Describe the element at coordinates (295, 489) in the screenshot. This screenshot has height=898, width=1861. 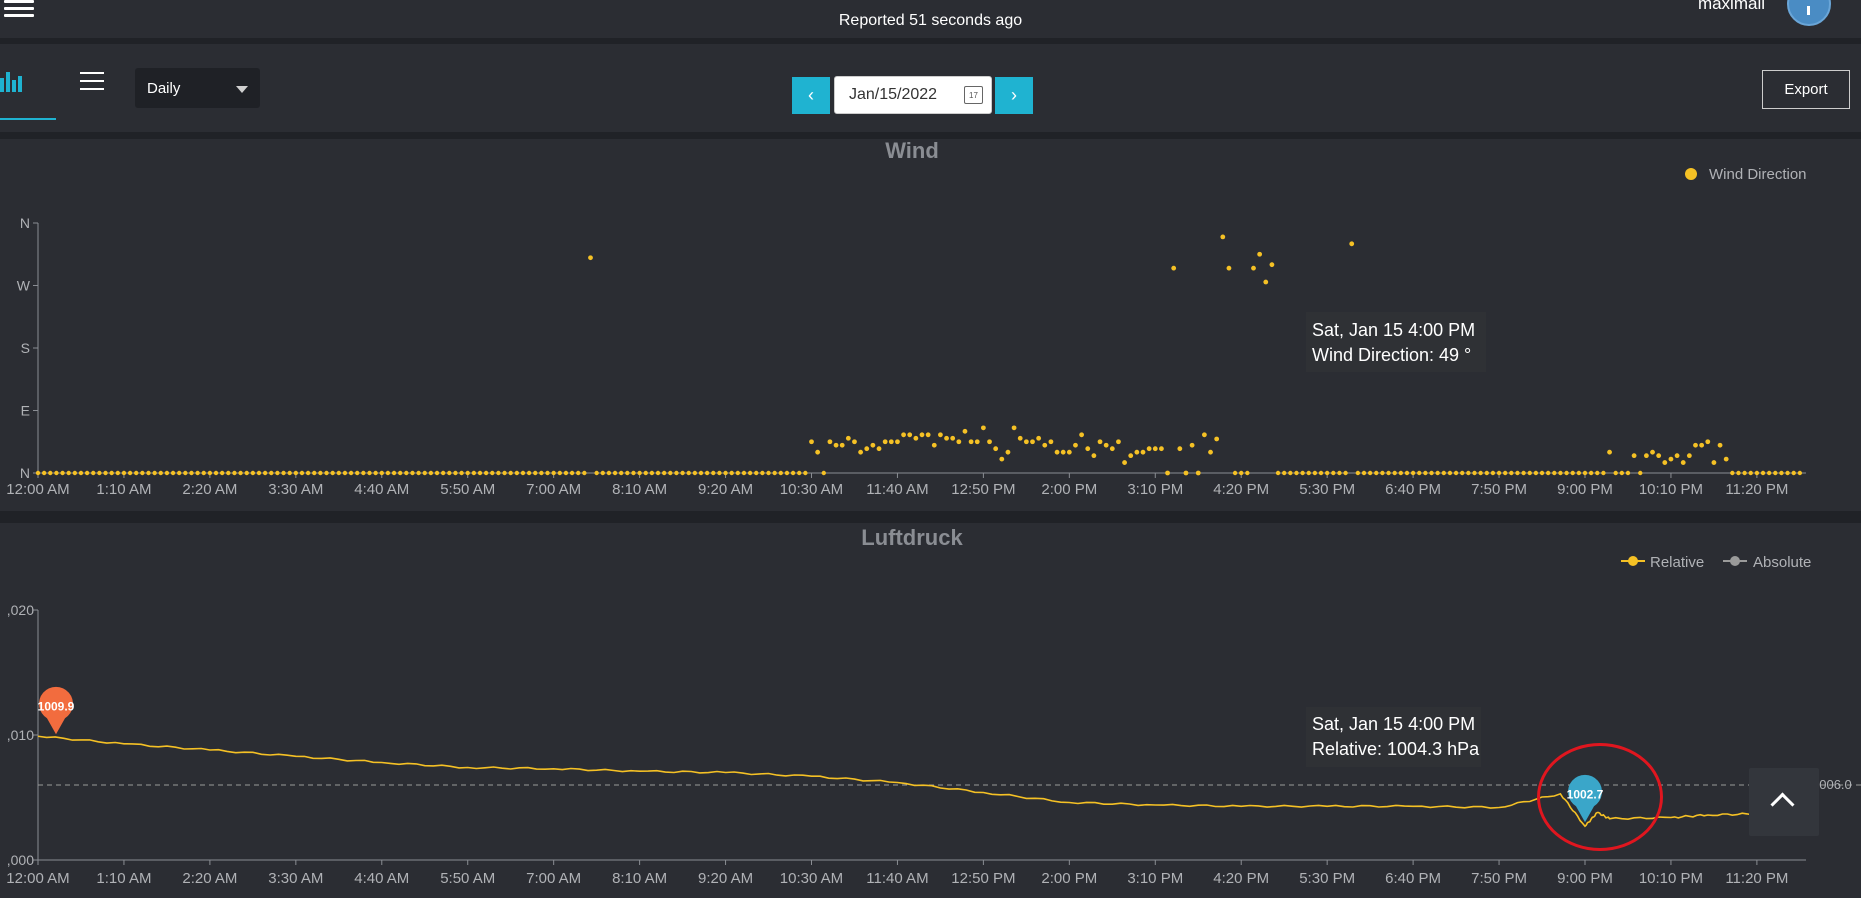
I see `wind-x-tick-label: 3:30 AM` at that location.